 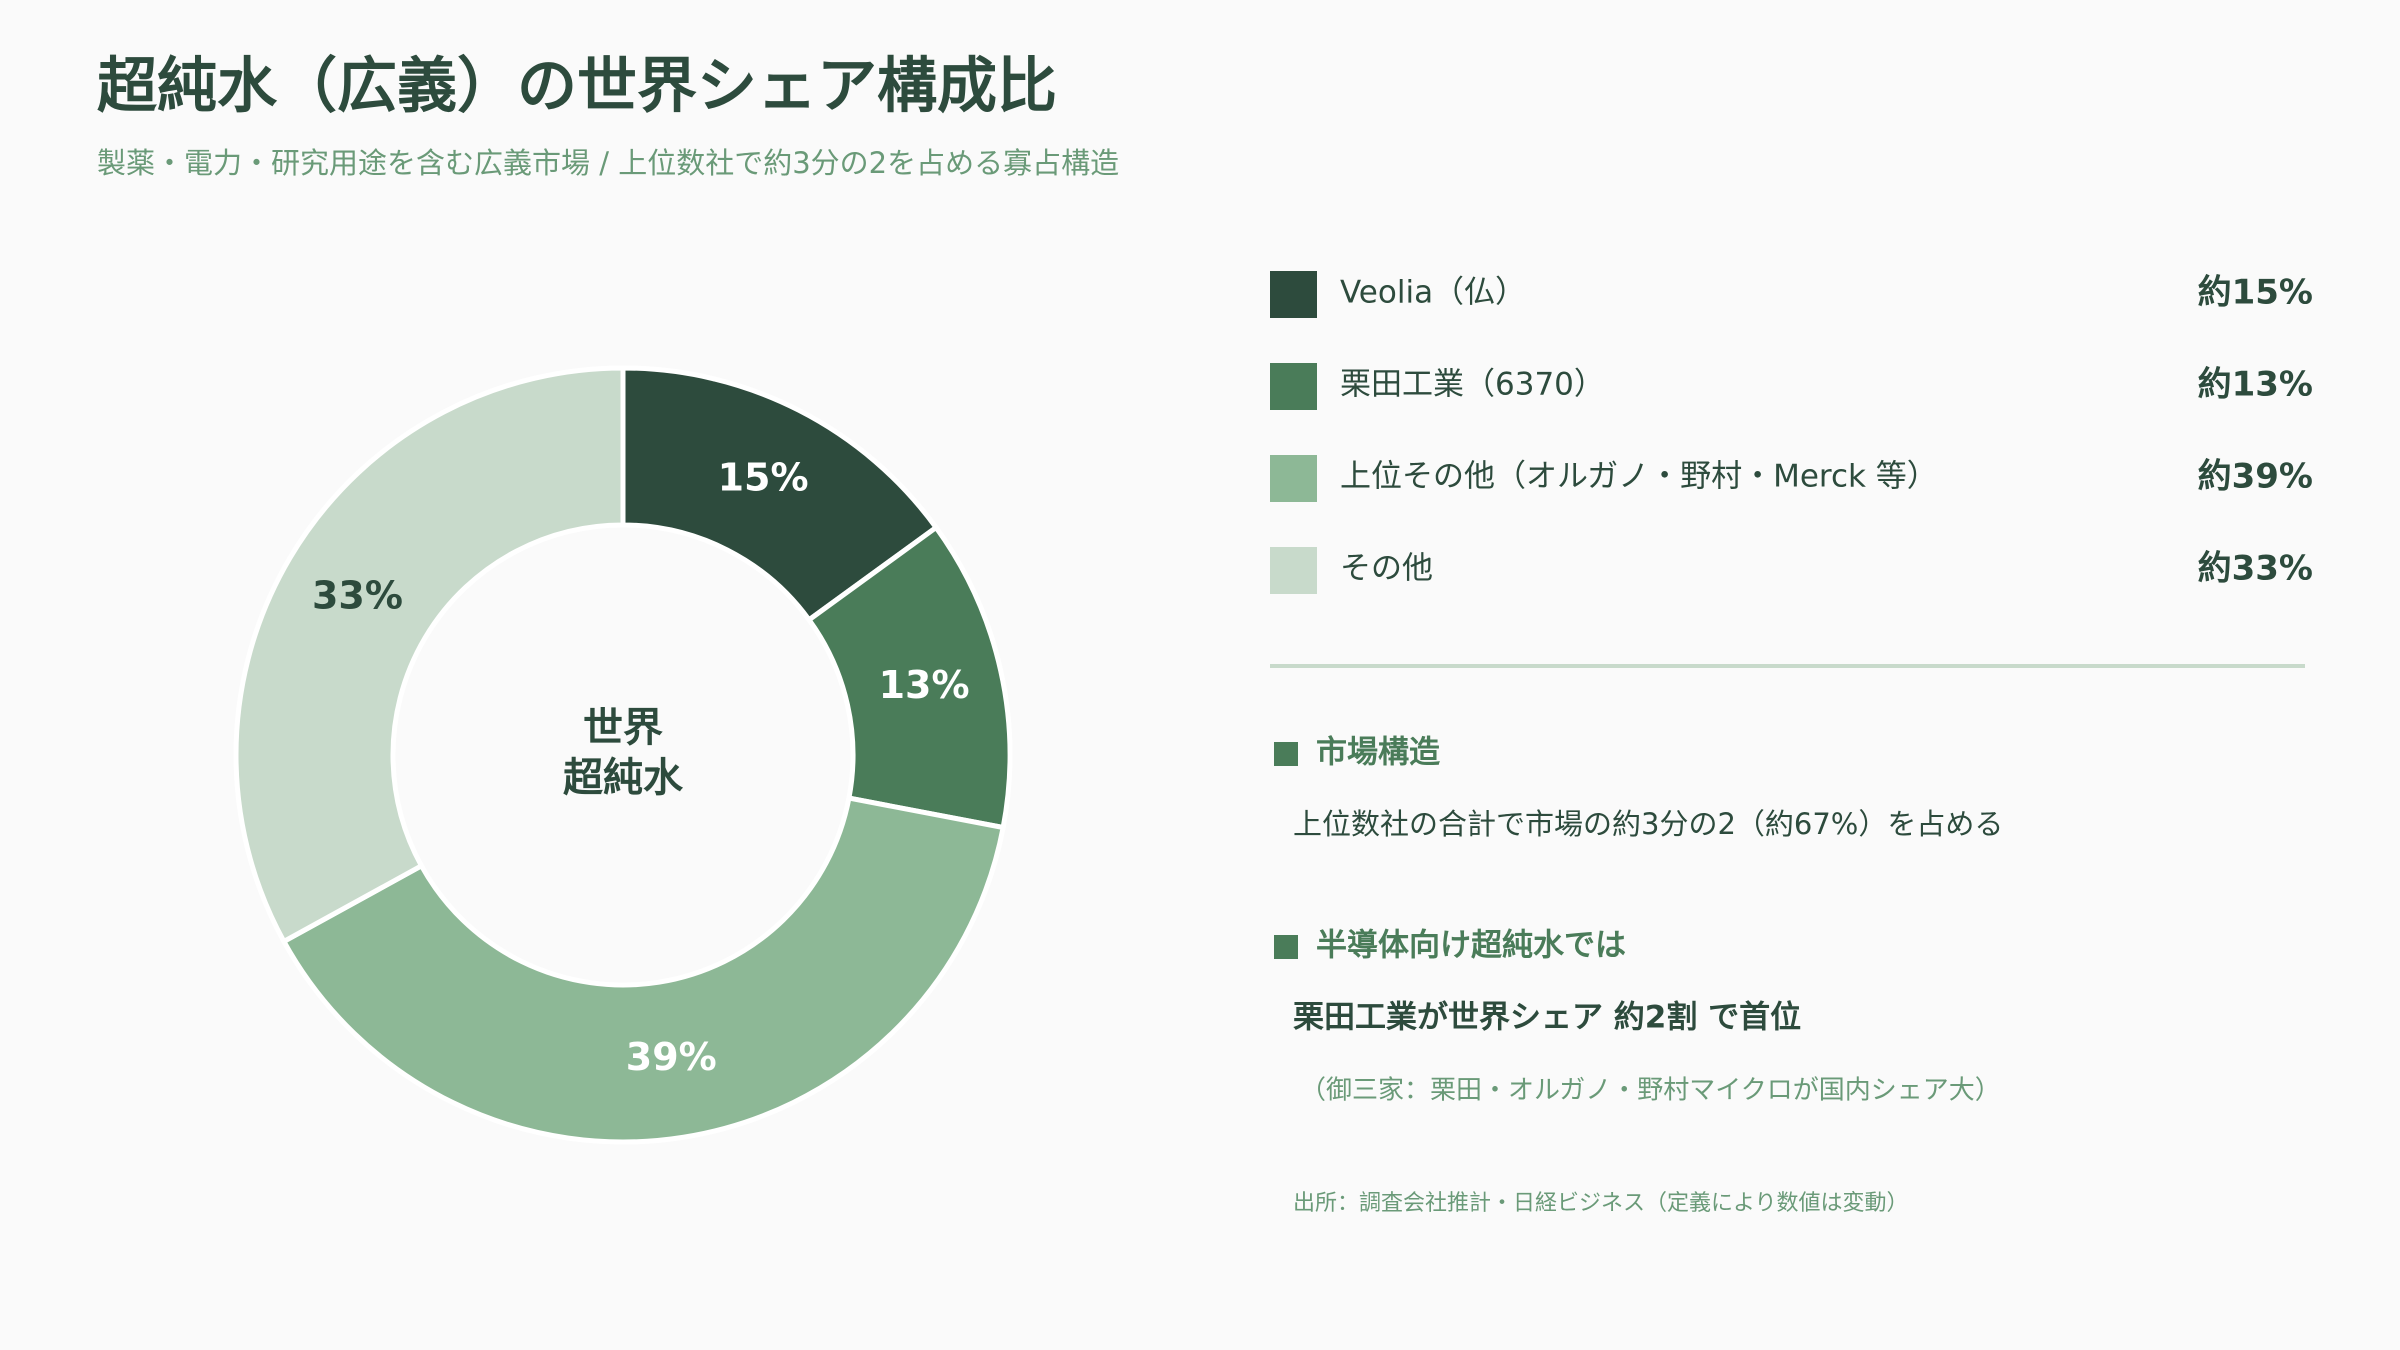 What do you see at coordinates (577, 87) in the screenshot?
I see `chart-title: 超純水（広義）の世界シェア構成比` at bounding box center [577, 87].